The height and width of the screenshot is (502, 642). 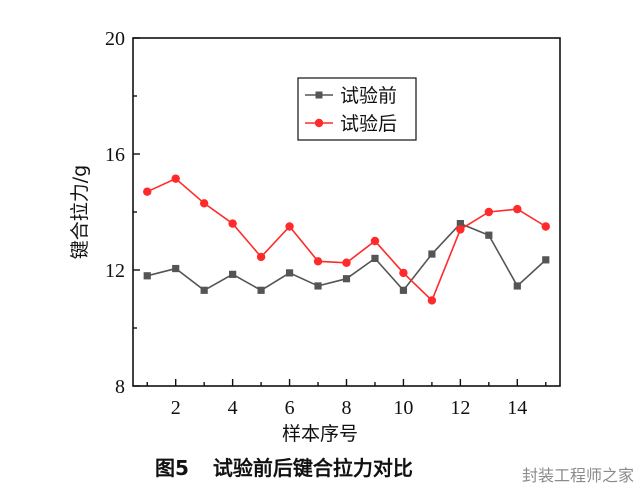 What do you see at coordinates (460, 408) in the screenshot?
I see `x-tick-label: 12` at bounding box center [460, 408].